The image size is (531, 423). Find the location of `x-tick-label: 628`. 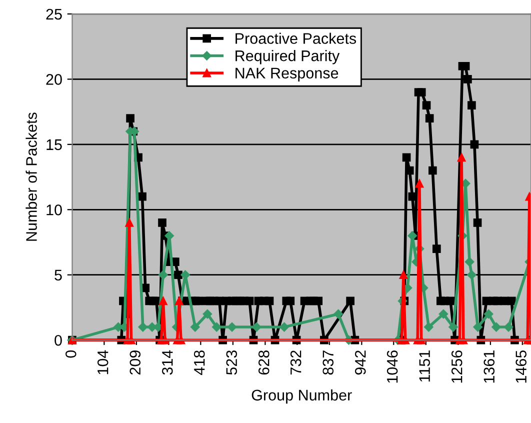

x-tick-label: 628 is located at coordinates (264, 362).